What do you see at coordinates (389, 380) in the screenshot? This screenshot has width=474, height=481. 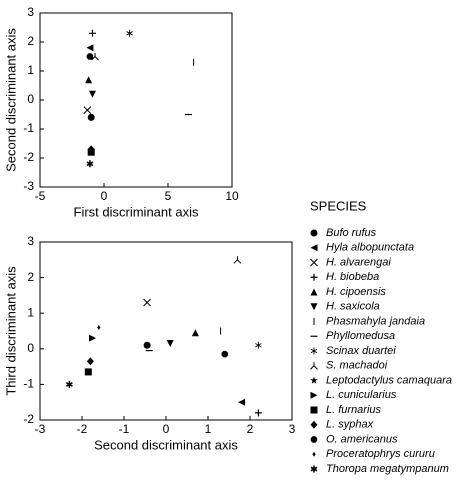 I see `legend-label: Leptodactylus camaquara` at bounding box center [389, 380].